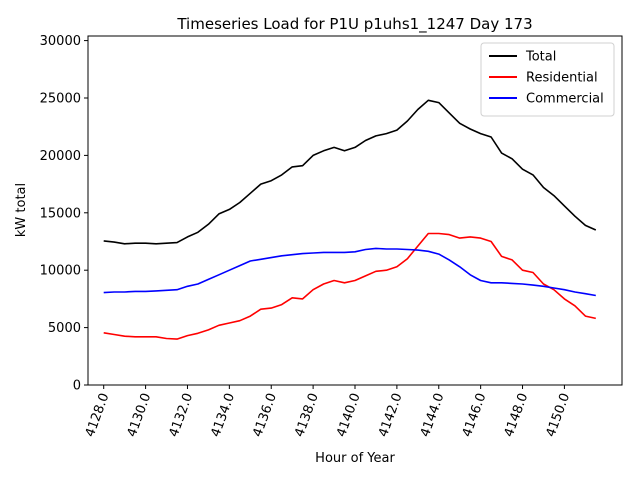 The height and width of the screenshot is (480, 640). Describe the element at coordinates (21, 210) in the screenshot. I see `y-axis-label: kW total` at that location.